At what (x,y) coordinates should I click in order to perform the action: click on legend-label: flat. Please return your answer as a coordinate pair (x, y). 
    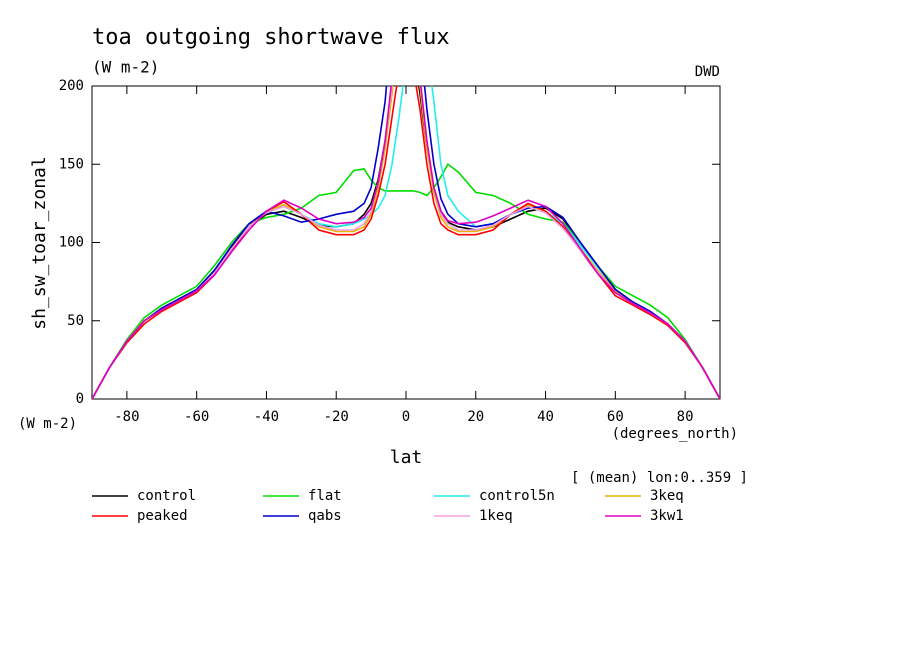
    Looking at the image, I should click on (325, 496).